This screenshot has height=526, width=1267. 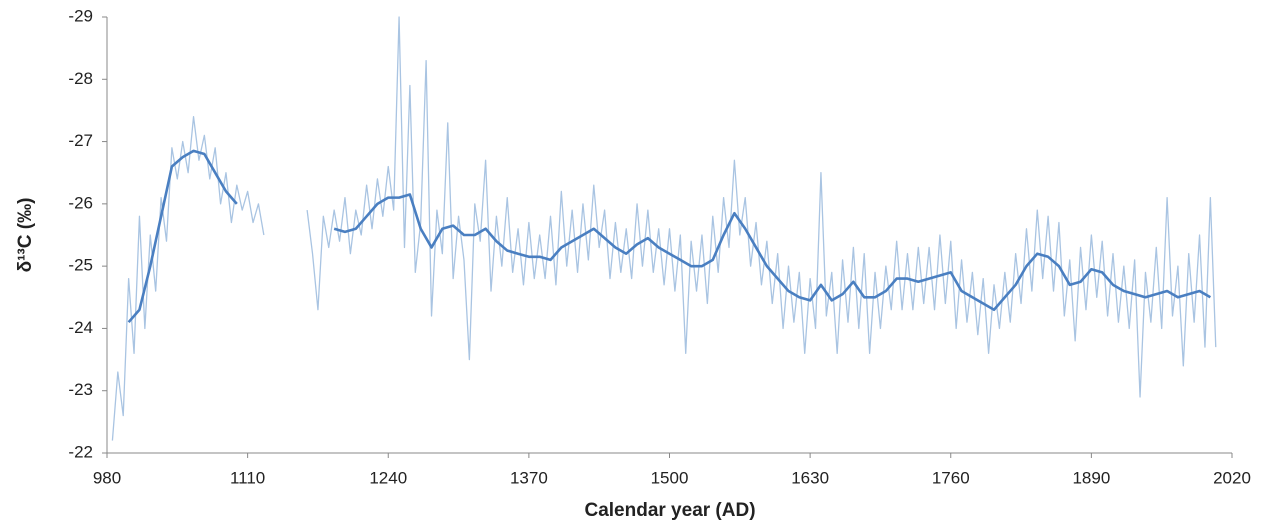 I want to click on x-tick-label: 1890, so click(x=1091, y=477).